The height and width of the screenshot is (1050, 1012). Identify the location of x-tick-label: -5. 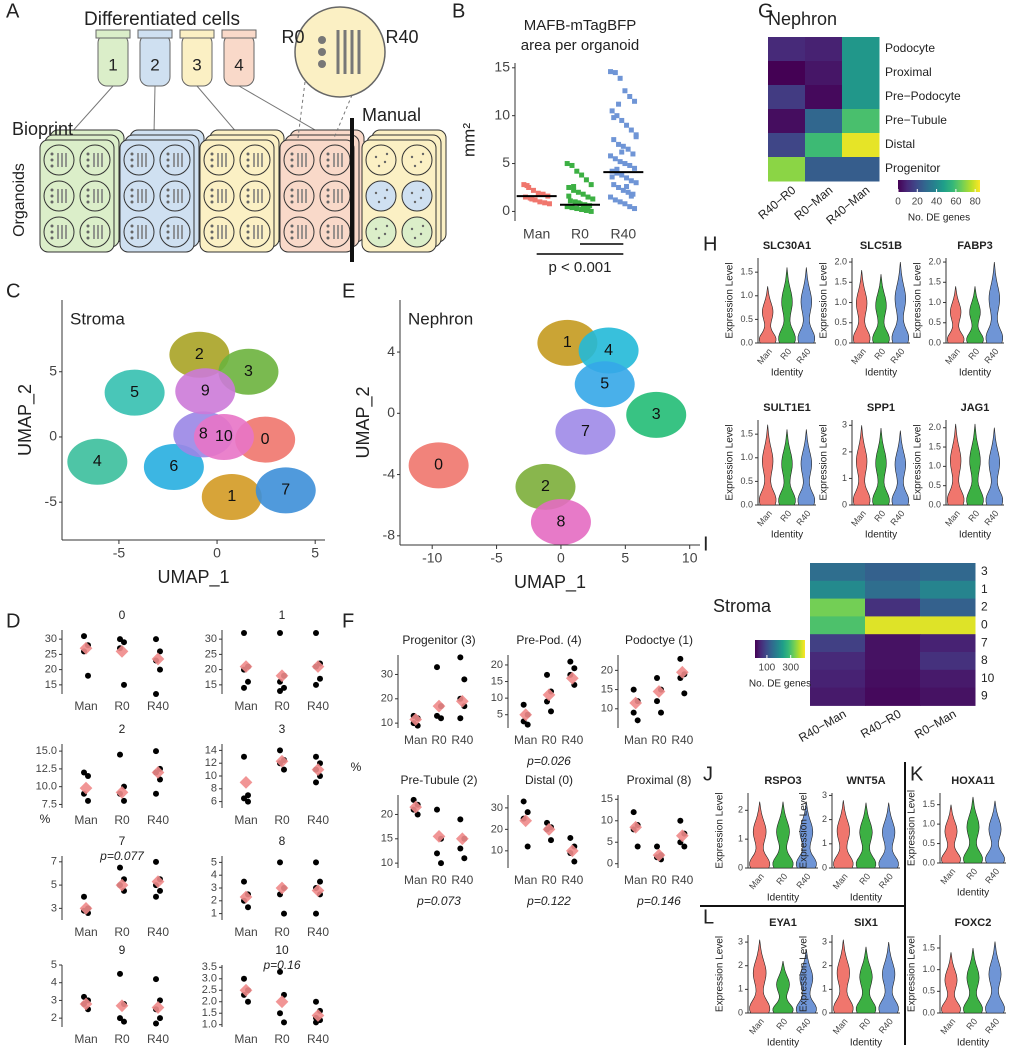
(119, 553).